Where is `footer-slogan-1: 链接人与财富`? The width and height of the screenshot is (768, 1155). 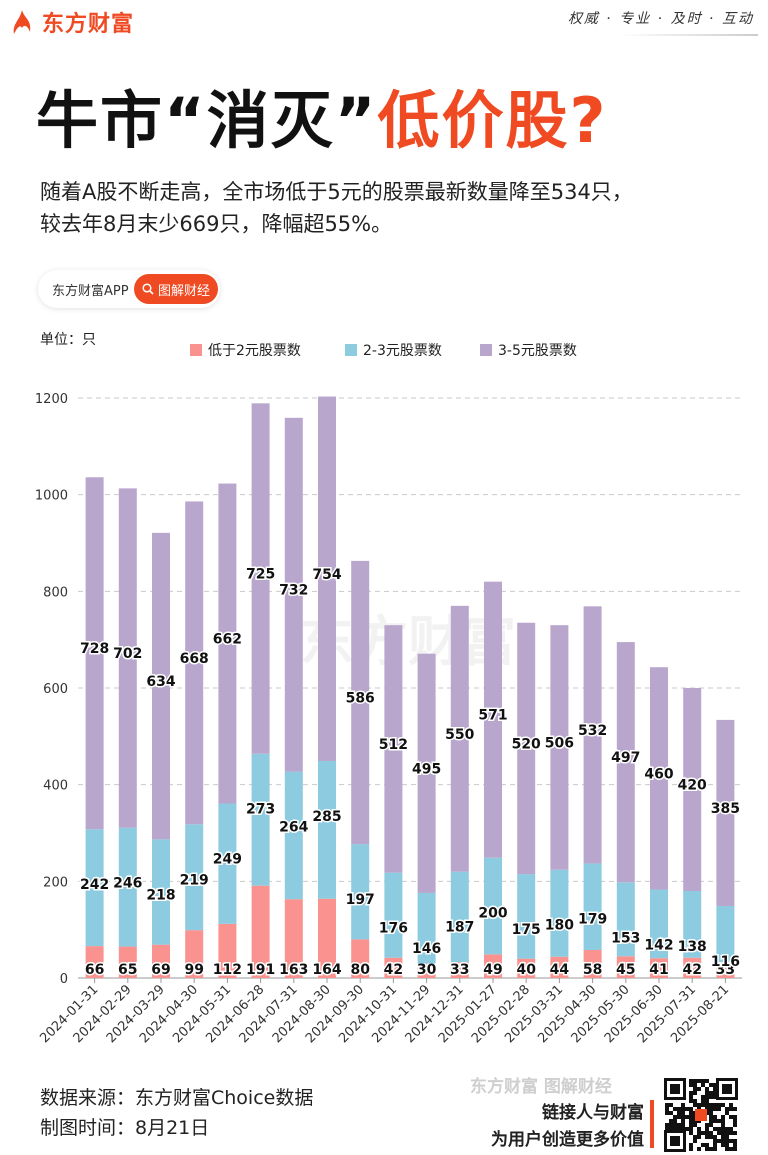
footer-slogan-1: 链接人与财富 is located at coordinates (593, 1113).